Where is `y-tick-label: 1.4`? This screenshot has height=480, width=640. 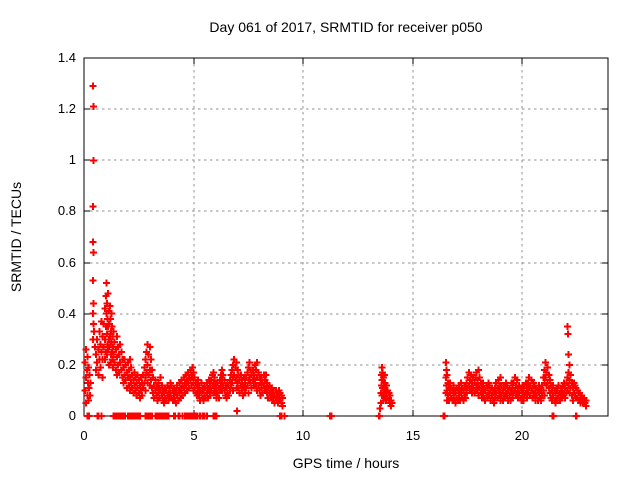 y-tick-label: 1.4 is located at coordinates (66, 57).